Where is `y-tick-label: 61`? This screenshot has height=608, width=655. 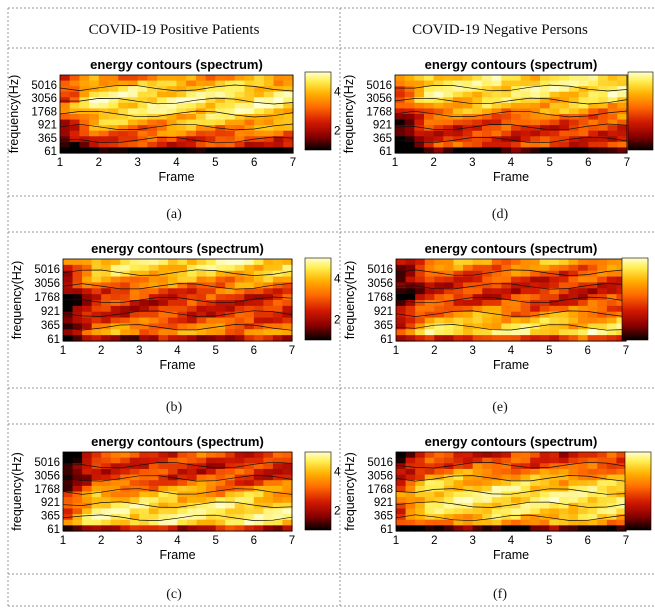 y-tick-label: 61 is located at coordinates (385, 152).